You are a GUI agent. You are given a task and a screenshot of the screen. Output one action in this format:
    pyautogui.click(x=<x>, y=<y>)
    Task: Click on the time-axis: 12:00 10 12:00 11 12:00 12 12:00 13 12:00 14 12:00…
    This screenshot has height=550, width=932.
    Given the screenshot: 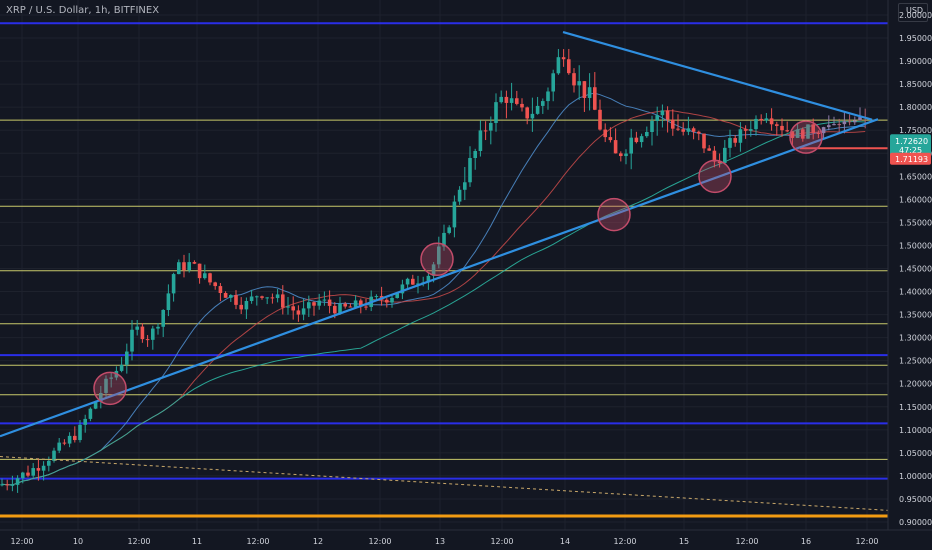 What is the action you would take?
    pyautogui.click(x=466, y=539)
    